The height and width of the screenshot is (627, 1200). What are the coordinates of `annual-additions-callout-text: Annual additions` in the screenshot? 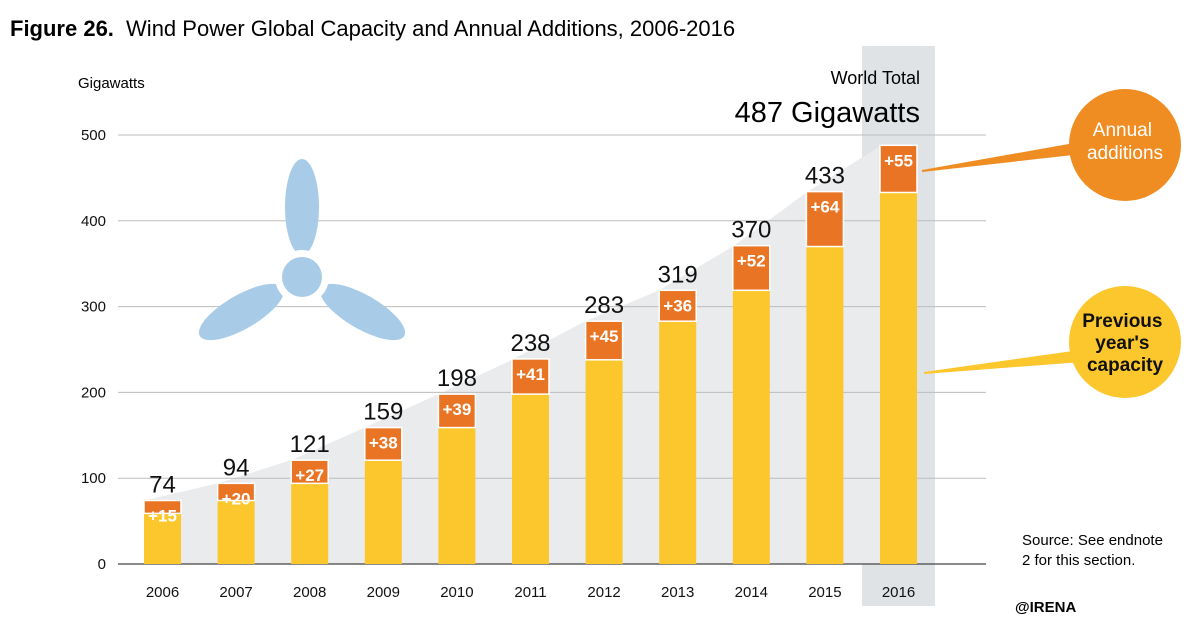 It's located at (1125, 142).